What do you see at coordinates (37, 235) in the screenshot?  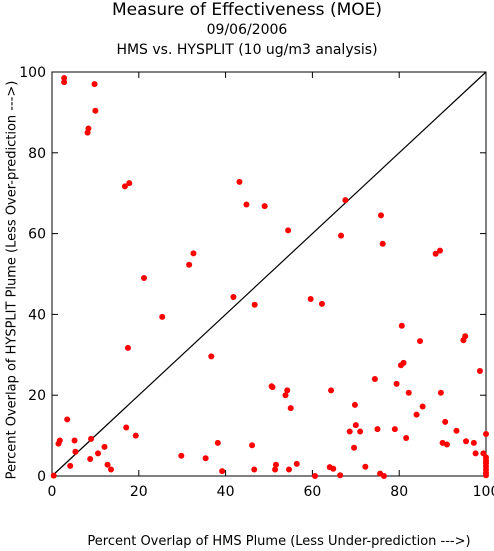 I see `y-tick-label: 60` at bounding box center [37, 235].